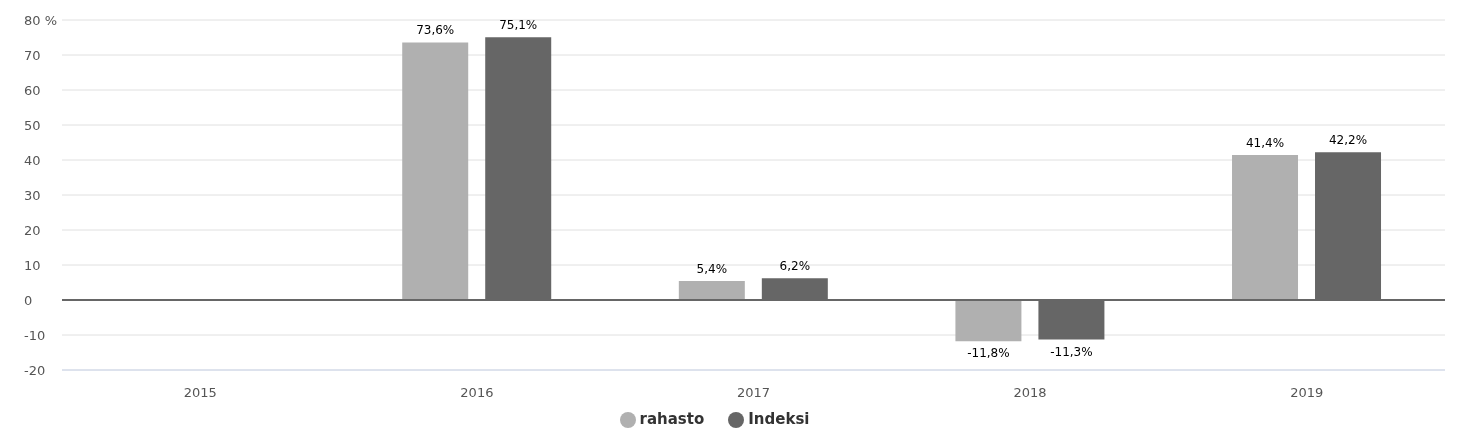 This screenshot has width=1461, height=436. Describe the element at coordinates (1265, 143) in the screenshot. I see `data-label: 41,4%` at that location.